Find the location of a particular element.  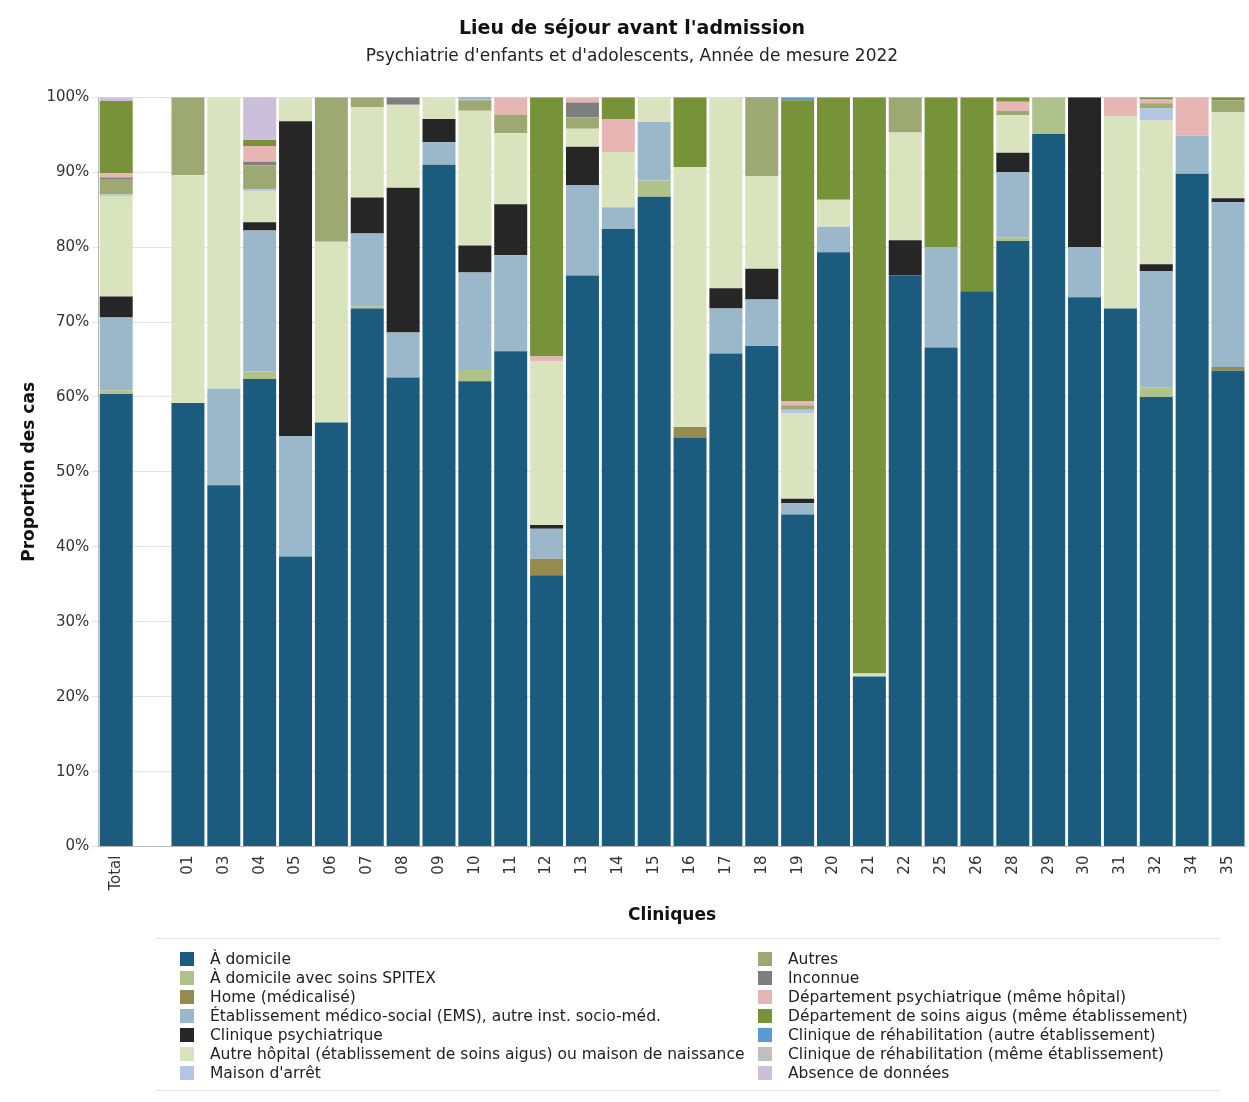

x-tick-label: 03 is located at coordinates (222, 865).